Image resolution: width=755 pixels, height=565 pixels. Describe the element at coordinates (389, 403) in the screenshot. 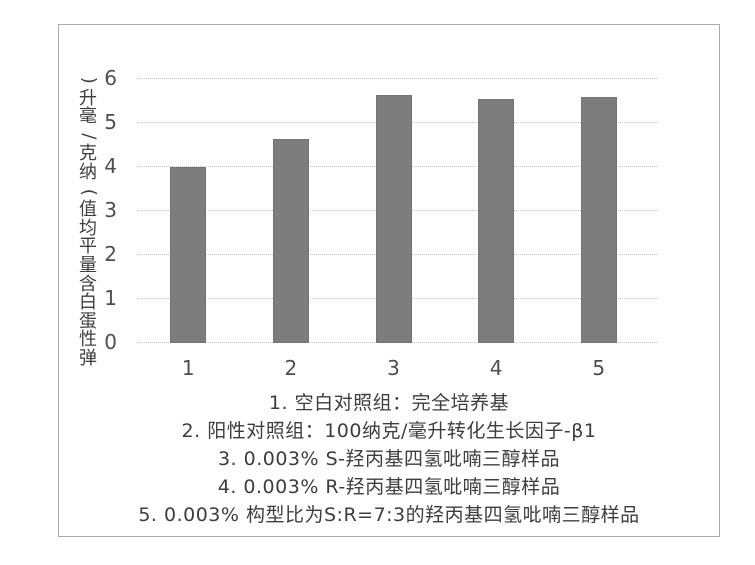

I see `caption-line-1: 1. 空白对照组：完全培养基` at that location.